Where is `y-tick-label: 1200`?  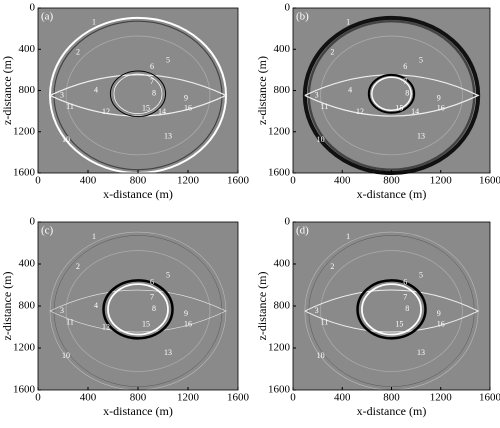
y-tick-label: 1200 is located at coordinates (24, 131).